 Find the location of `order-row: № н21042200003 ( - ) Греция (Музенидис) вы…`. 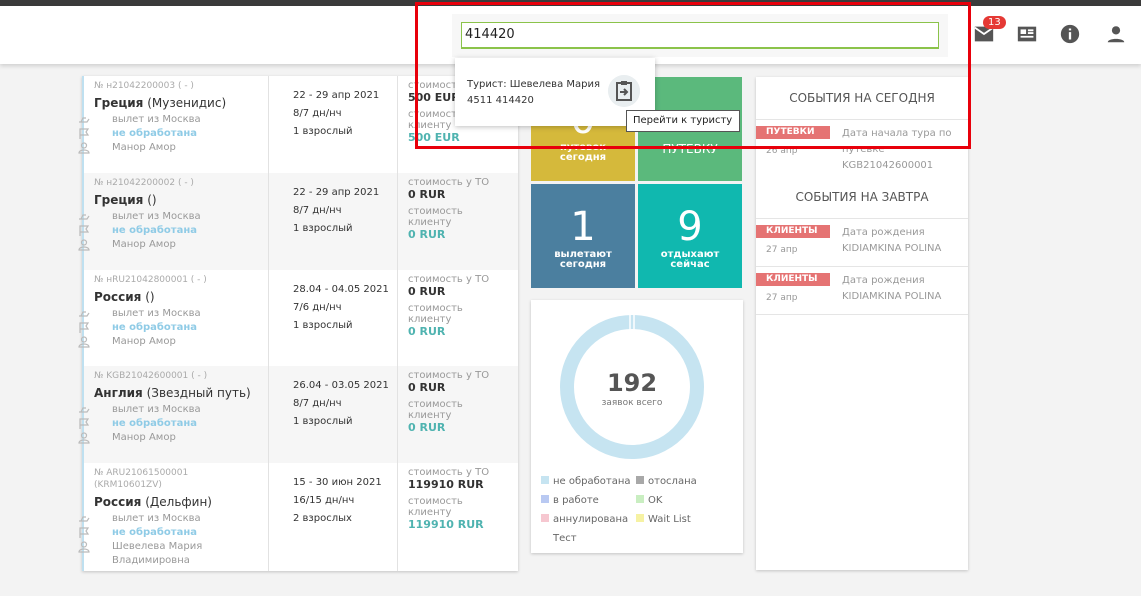

order-row: № н21042200003 ( - ) Греция (Музенидис) вы… is located at coordinates (298, 124).